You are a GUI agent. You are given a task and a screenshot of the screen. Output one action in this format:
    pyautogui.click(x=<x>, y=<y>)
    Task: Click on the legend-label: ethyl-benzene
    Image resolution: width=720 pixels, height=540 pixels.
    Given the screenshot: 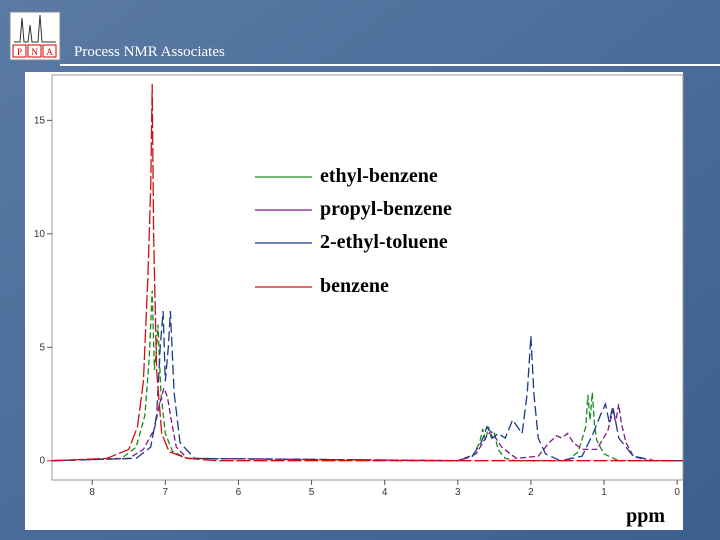 What is the action you would take?
    pyautogui.click(x=379, y=176)
    